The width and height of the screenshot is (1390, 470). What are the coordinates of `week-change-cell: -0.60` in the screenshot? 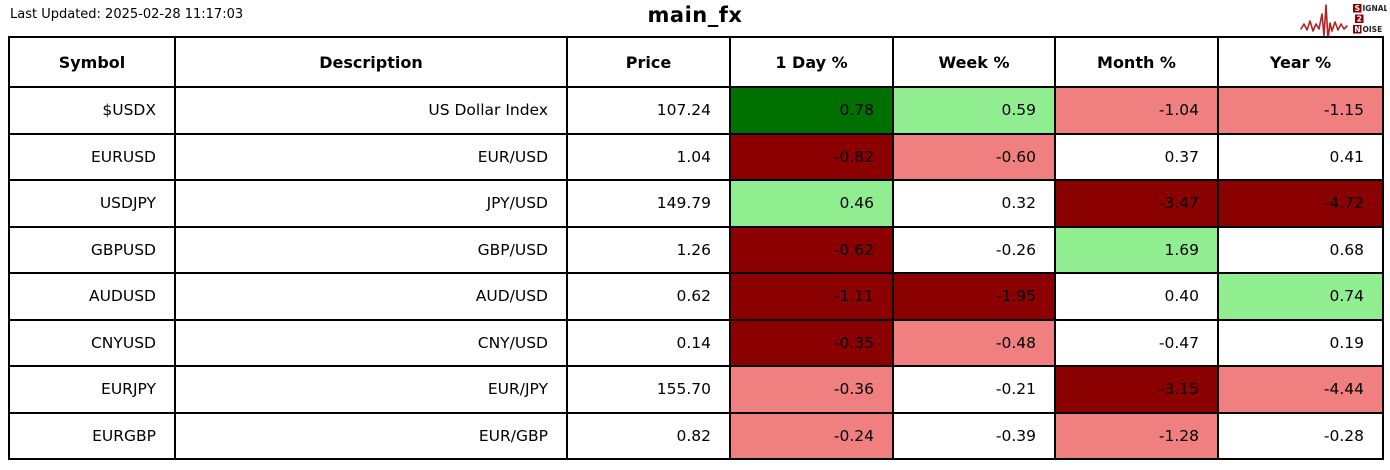 It's located at (974, 156).